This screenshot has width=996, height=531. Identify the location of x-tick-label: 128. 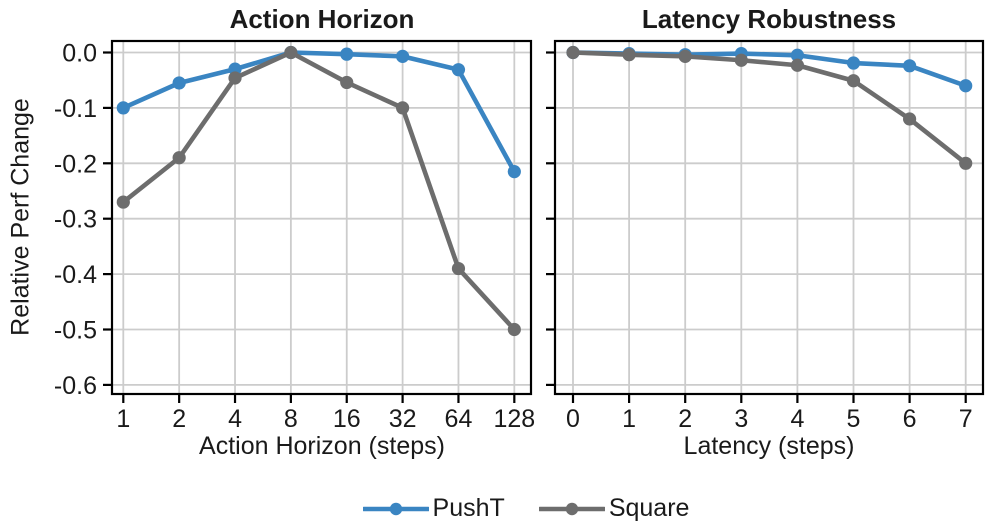
(514, 419).